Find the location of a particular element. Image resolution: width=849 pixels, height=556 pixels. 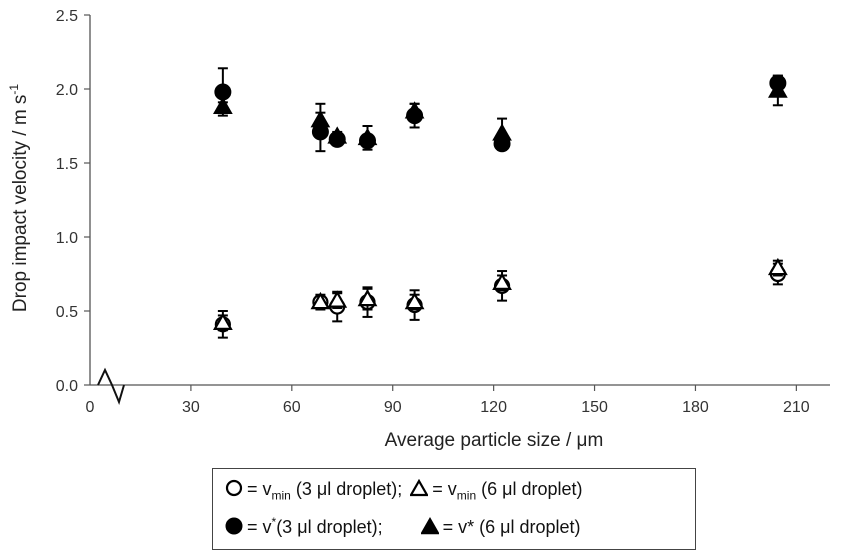

y-axis-label-main: Drop impact velocity / m s is located at coordinates (20, 204).